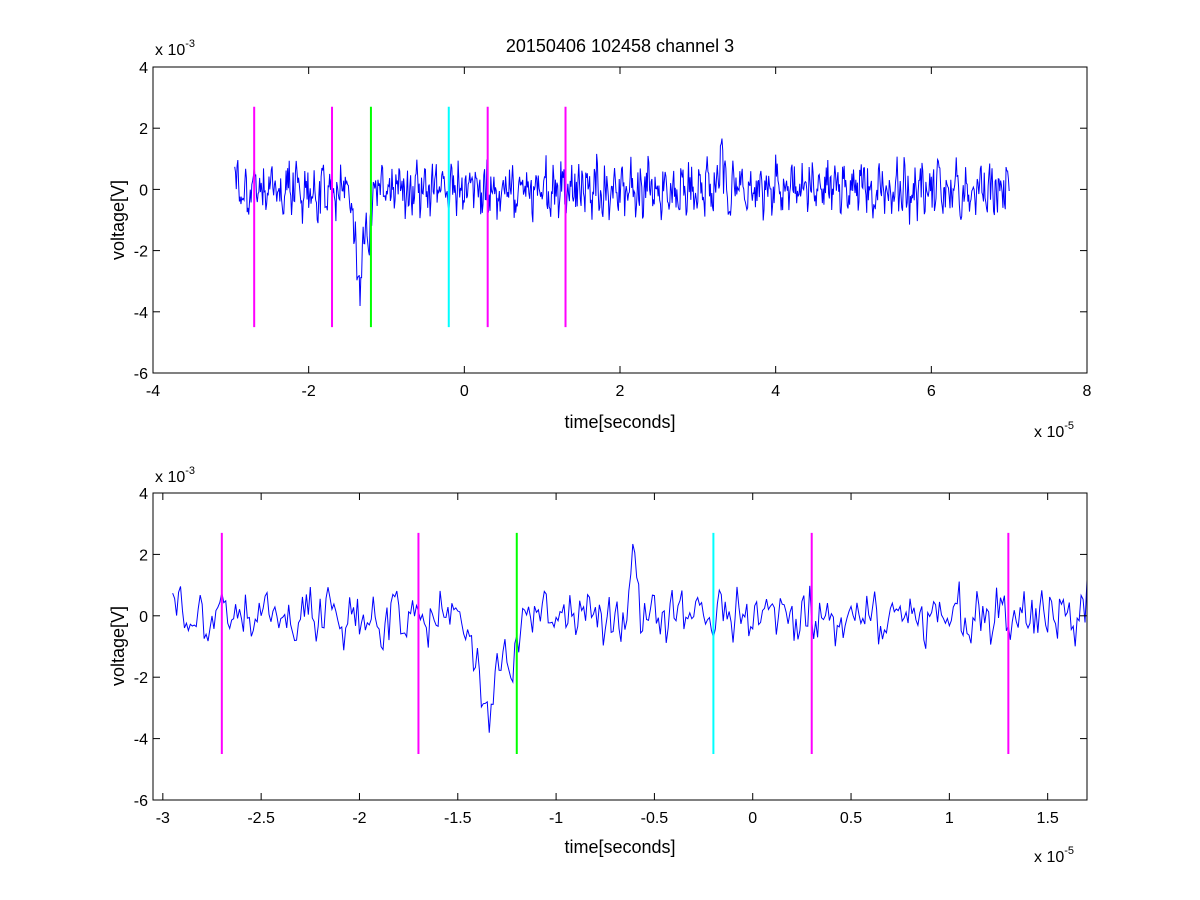  Describe the element at coordinates (1087, 391) in the screenshot. I see `top-x-tick-label-6: 8` at that location.